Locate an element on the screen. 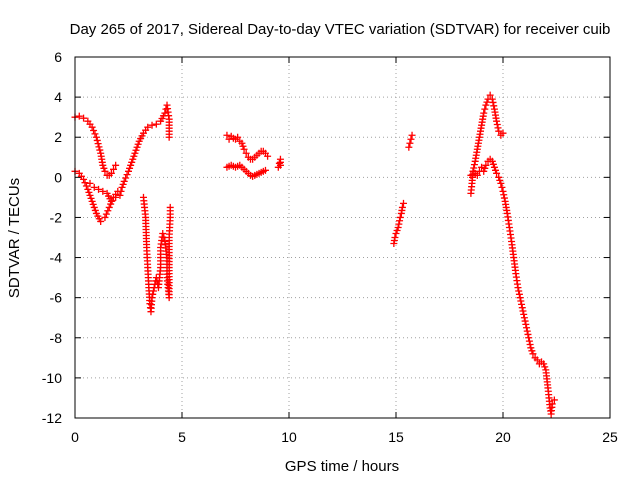 The height and width of the screenshot is (480, 640). x-tick-label: 15 is located at coordinates (396, 437).